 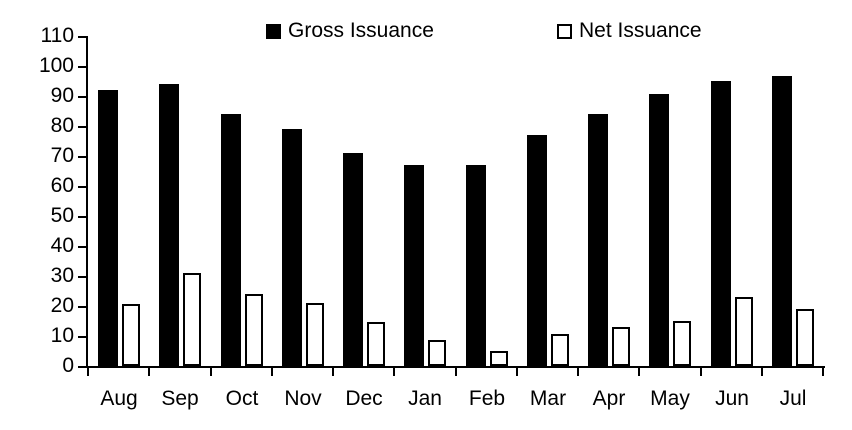 What do you see at coordinates (87, 202) in the screenshot?
I see `y-axis-line` at bounding box center [87, 202].